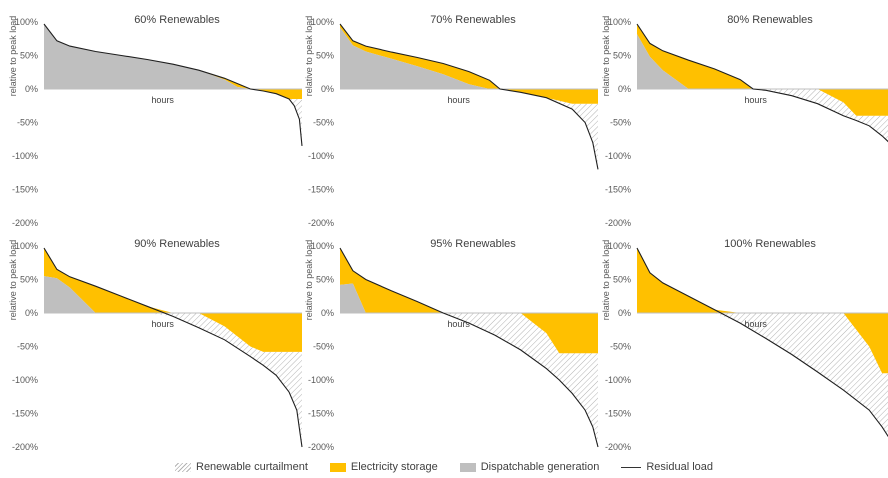 The image size is (888, 478). What do you see at coordinates (631, 467) in the screenshot?
I see `legend-swatch-residual` at bounding box center [631, 467].